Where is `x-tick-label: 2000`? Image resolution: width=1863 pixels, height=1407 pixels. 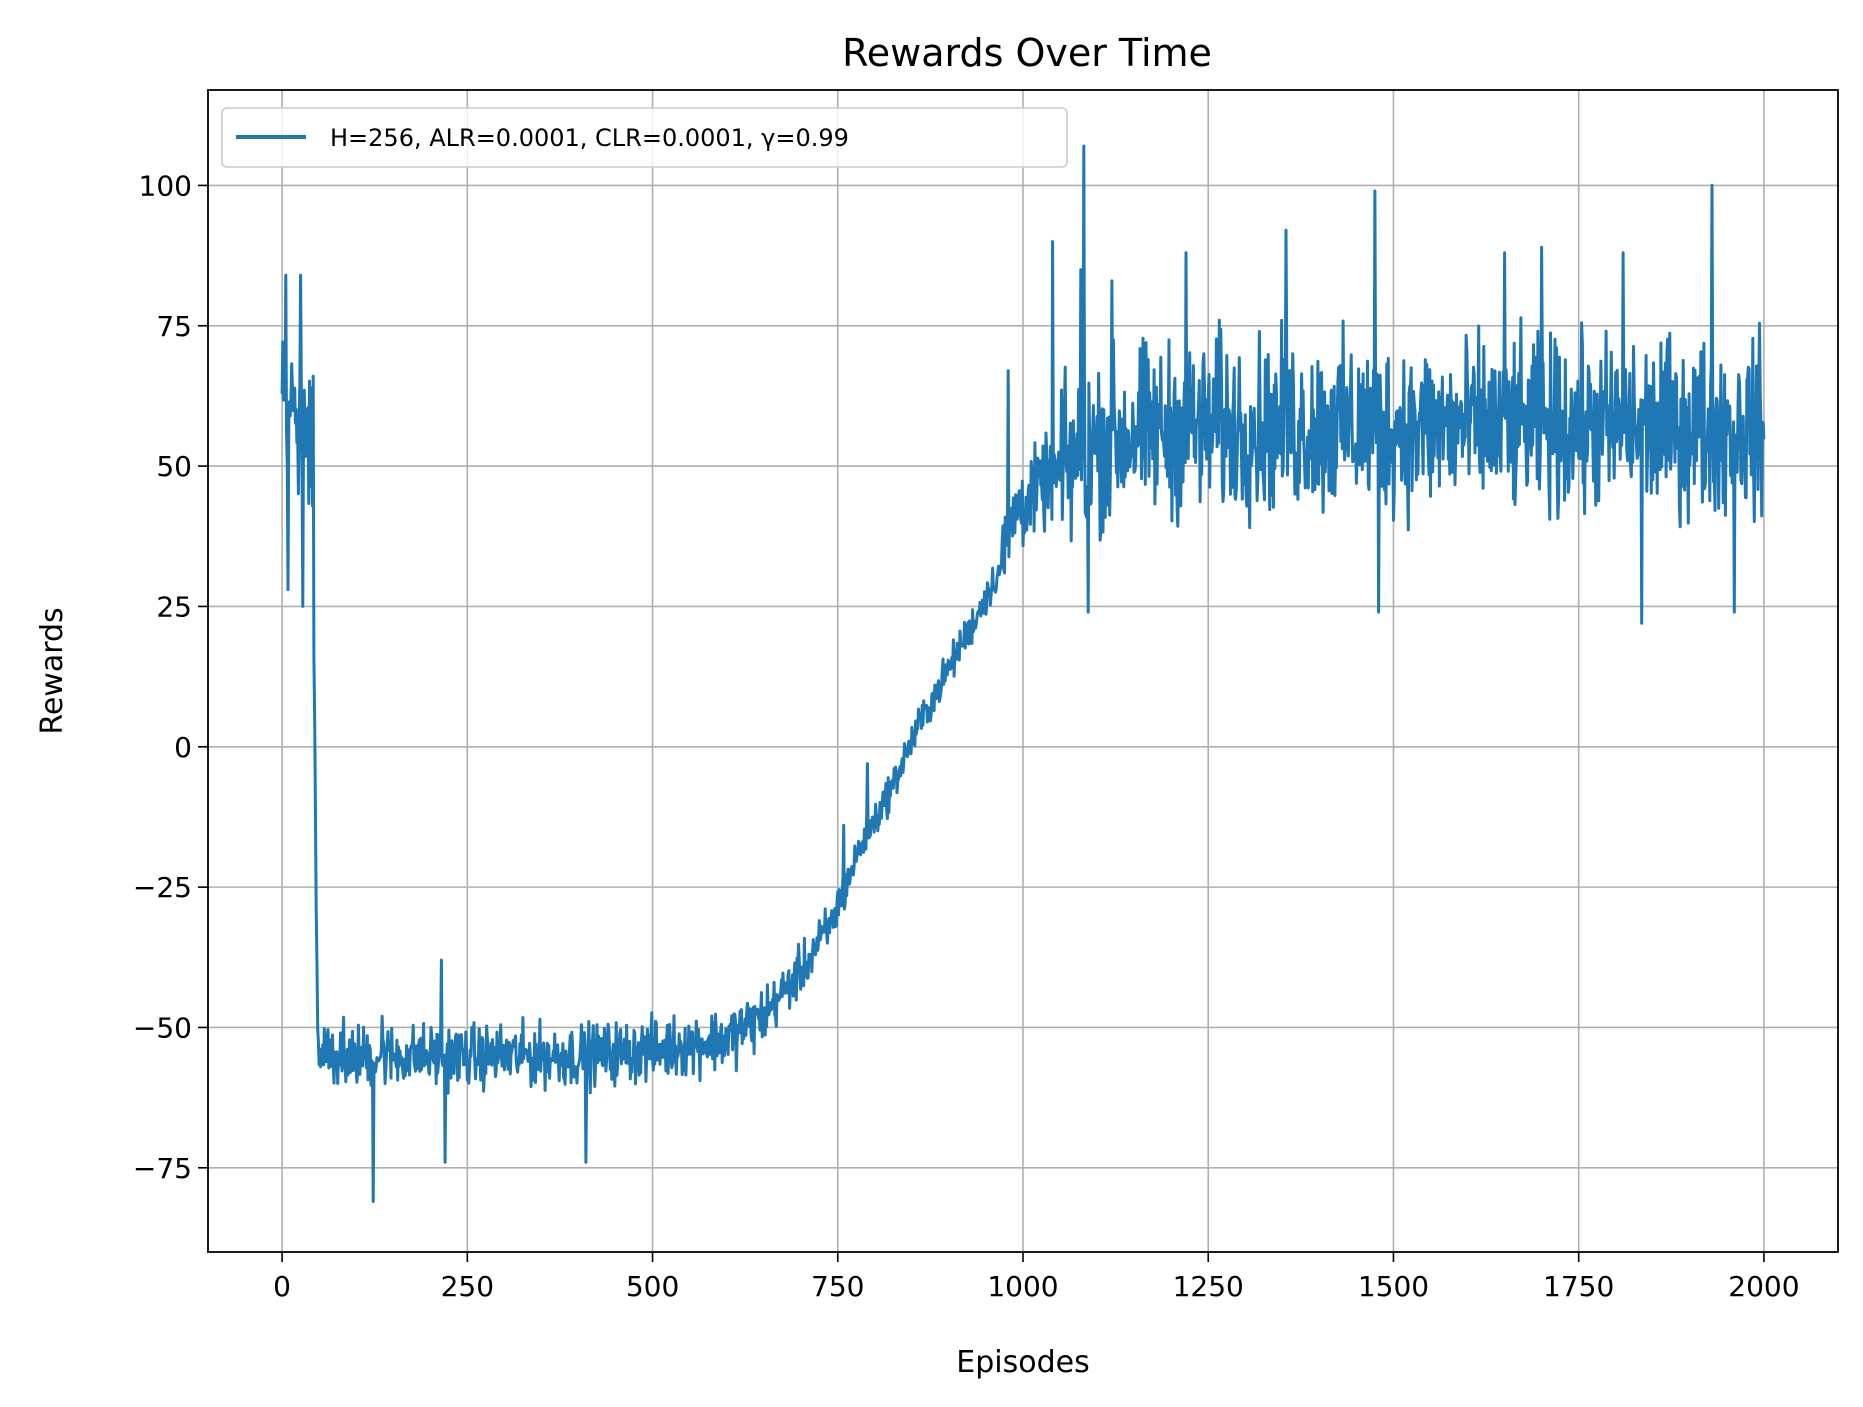
x-tick-label: 2000 is located at coordinates (1763, 1286).